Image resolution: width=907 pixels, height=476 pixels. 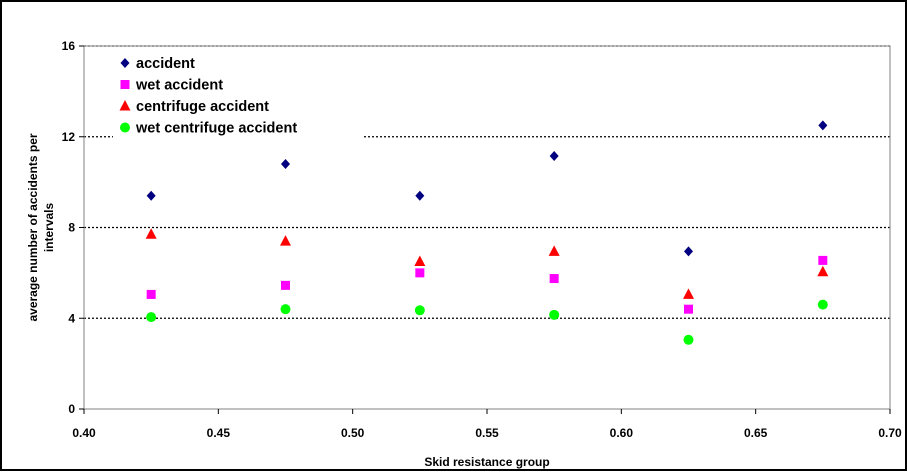 I want to click on legend-label: wet centrifuge accident, so click(x=216, y=129).